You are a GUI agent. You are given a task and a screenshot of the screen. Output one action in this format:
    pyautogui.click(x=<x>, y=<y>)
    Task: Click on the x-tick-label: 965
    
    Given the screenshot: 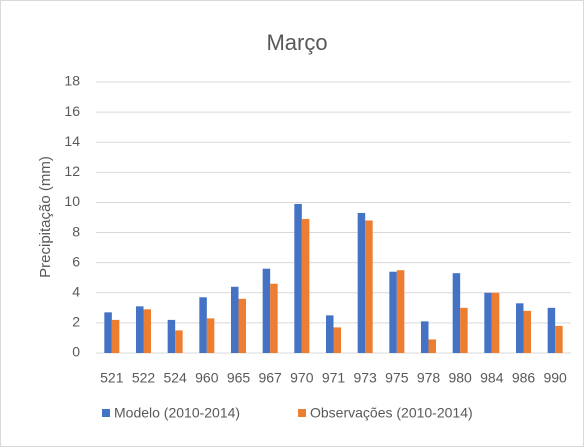 What is the action you would take?
    pyautogui.click(x=239, y=378)
    